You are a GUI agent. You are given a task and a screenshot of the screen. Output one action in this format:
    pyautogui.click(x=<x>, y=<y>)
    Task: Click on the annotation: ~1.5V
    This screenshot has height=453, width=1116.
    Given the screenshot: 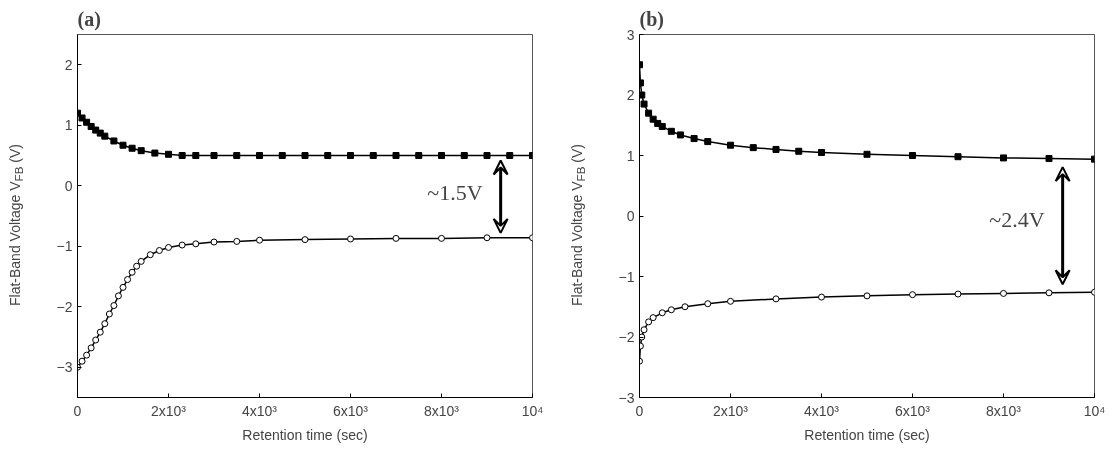 What is the action you would take?
    pyautogui.click(x=455, y=193)
    